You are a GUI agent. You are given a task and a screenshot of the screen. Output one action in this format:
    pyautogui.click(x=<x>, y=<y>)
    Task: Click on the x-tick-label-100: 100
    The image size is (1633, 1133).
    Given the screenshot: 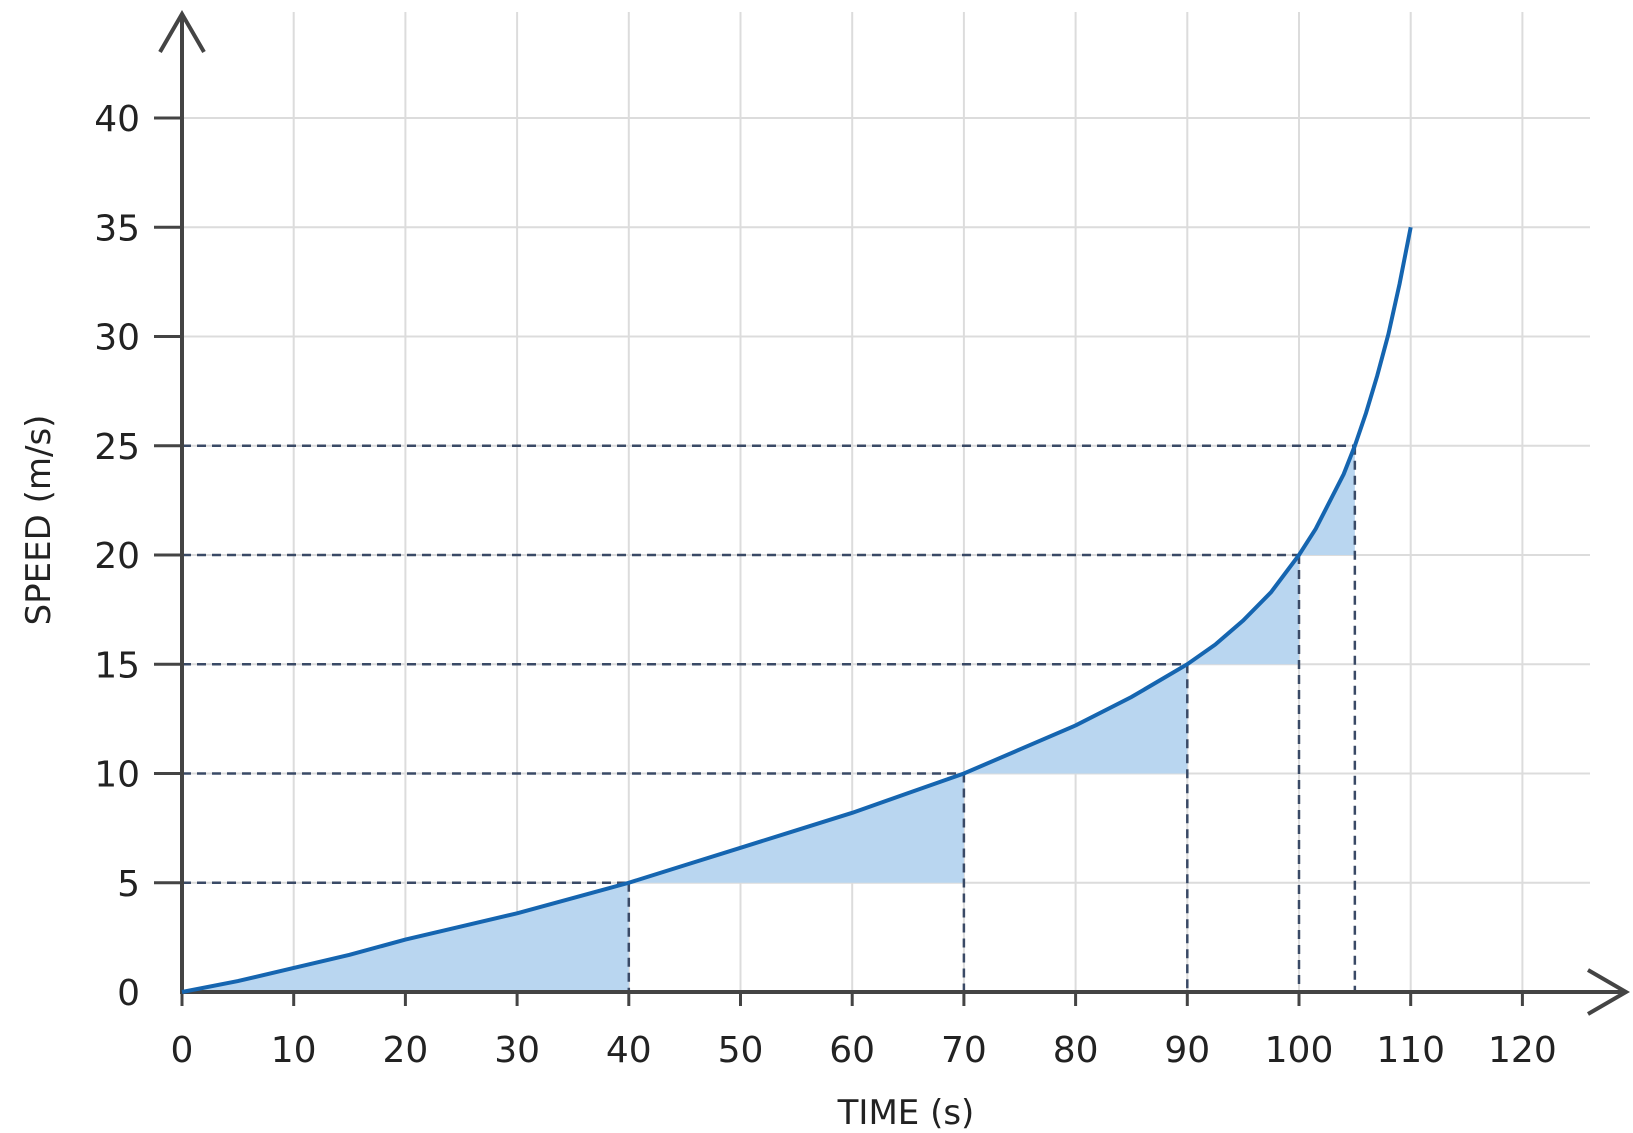 What is the action you would take?
    pyautogui.click(x=1299, y=1050)
    